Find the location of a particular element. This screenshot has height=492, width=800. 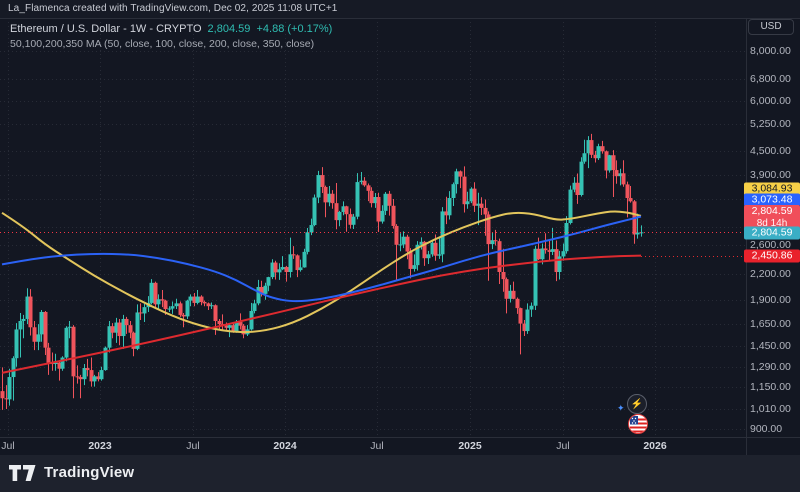

last-price-countdown-badge: 2,804.59 8d 14h is located at coordinates (772, 216).